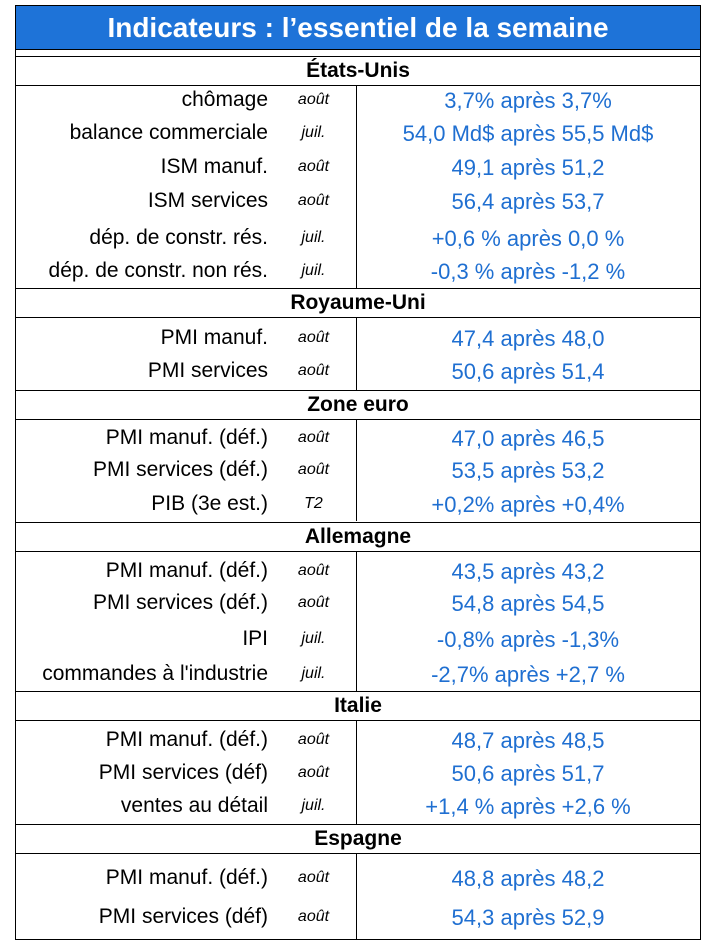  What do you see at coordinates (214, 337) in the screenshot?
I see `indicator-label: PMI manuf.` at bounding box center [214, 337].